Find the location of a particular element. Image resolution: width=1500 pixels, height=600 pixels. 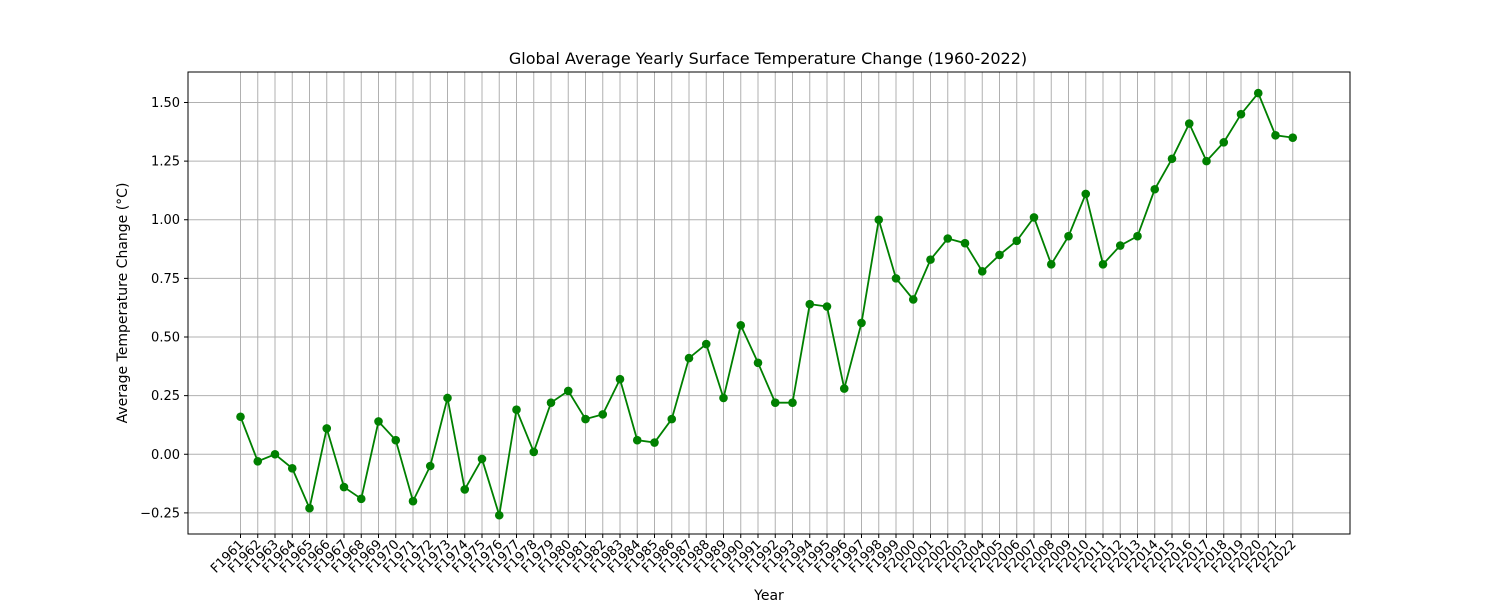

y-tick-label: 1.00 is located at coordinates (165, 220).